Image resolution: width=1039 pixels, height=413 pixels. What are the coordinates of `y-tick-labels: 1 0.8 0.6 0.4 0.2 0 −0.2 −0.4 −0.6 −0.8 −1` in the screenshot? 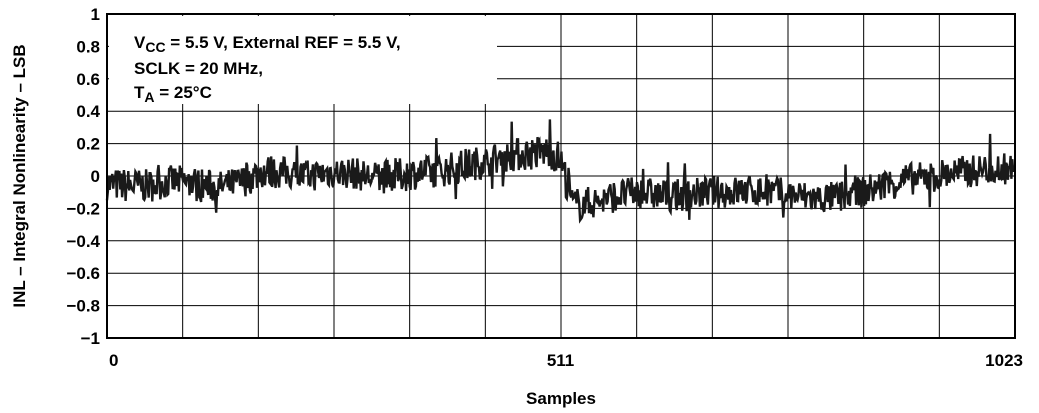 It's located at (83, 176).